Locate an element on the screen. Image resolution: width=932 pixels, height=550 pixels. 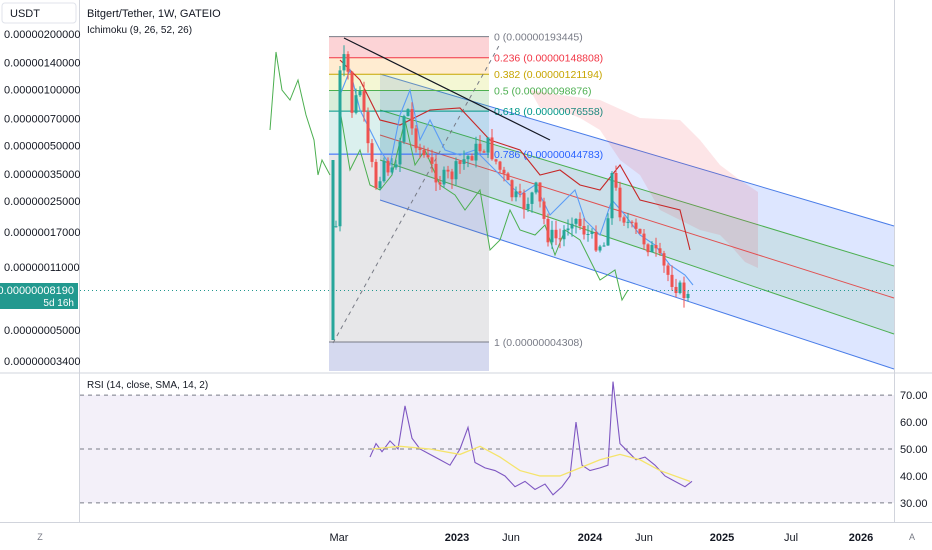
lagging-span-left is located at coordinates (300, 113).